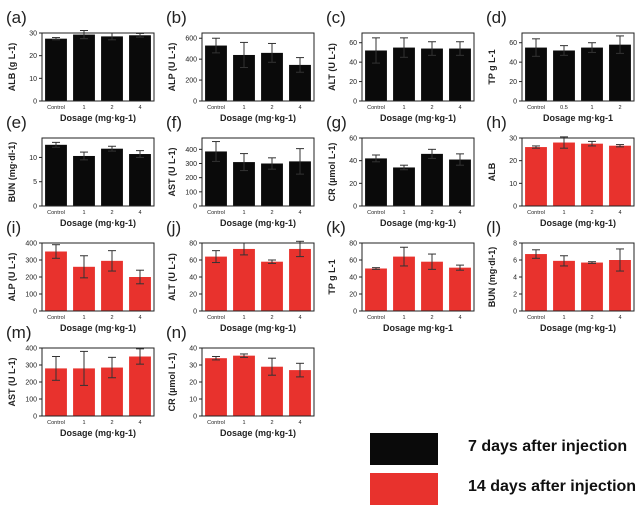  What do you see at coordinates (515, 278) in the screenshot?
I see `y-tick-label: 4` at bounding box center [515, 278].